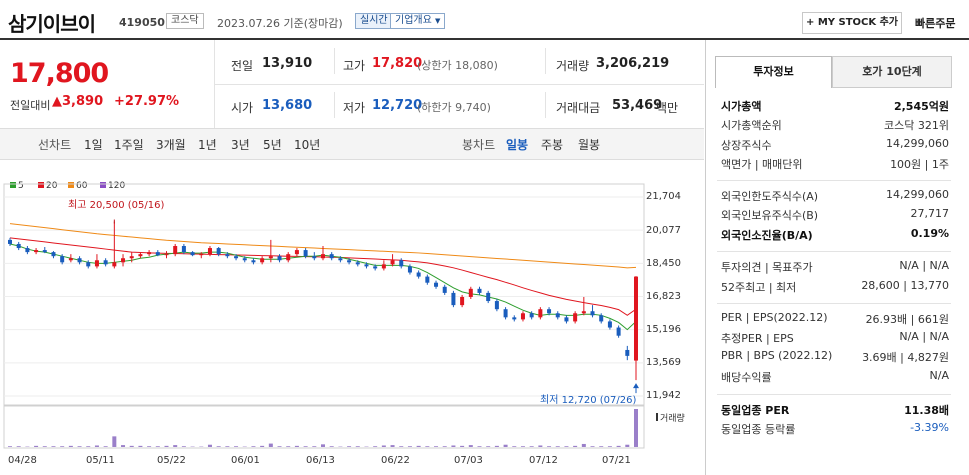  What do you see at coordinates (746, 377) in the screenshot?
I see `info-label: 배당수익률` at bounding box center [746, 377].